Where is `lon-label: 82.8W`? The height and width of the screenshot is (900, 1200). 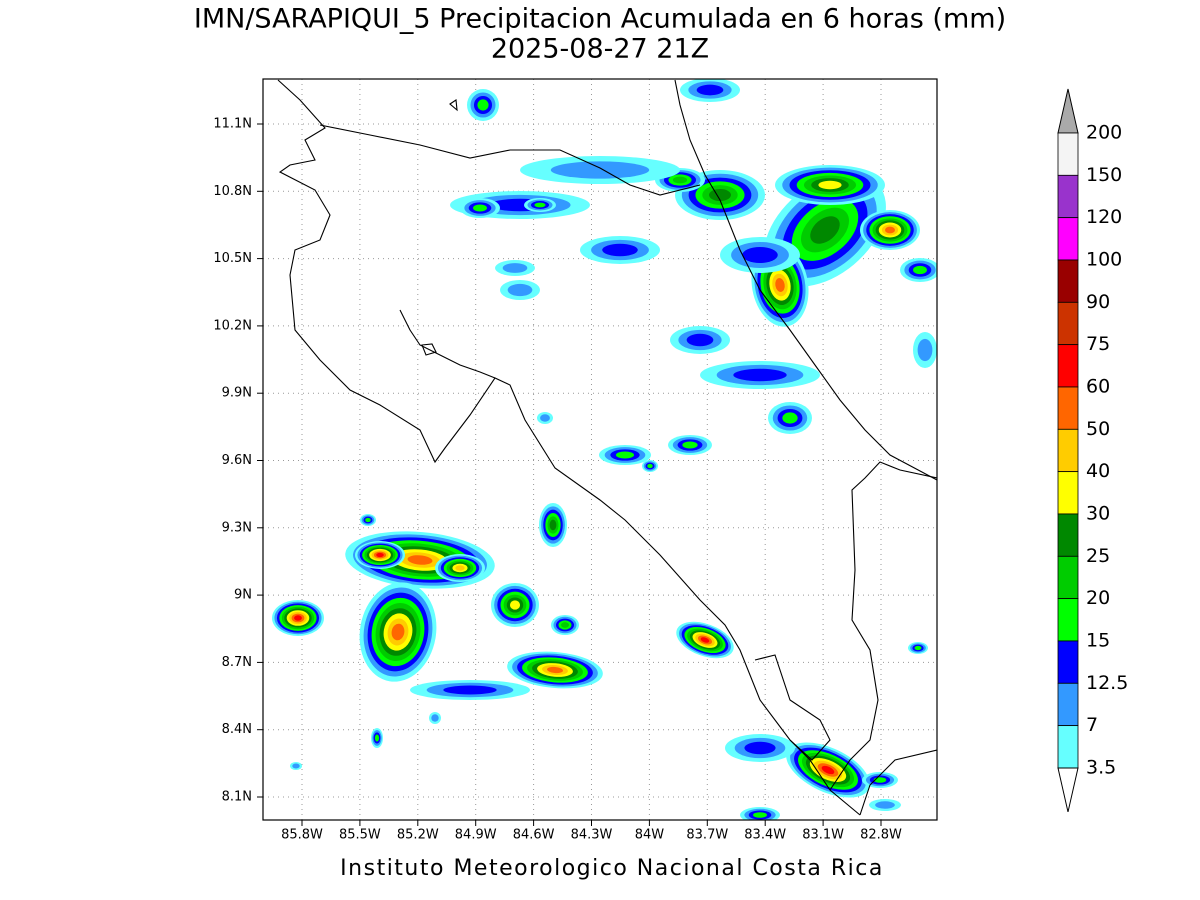 lon-label: 82.8W is located at coordinates (881, 835).